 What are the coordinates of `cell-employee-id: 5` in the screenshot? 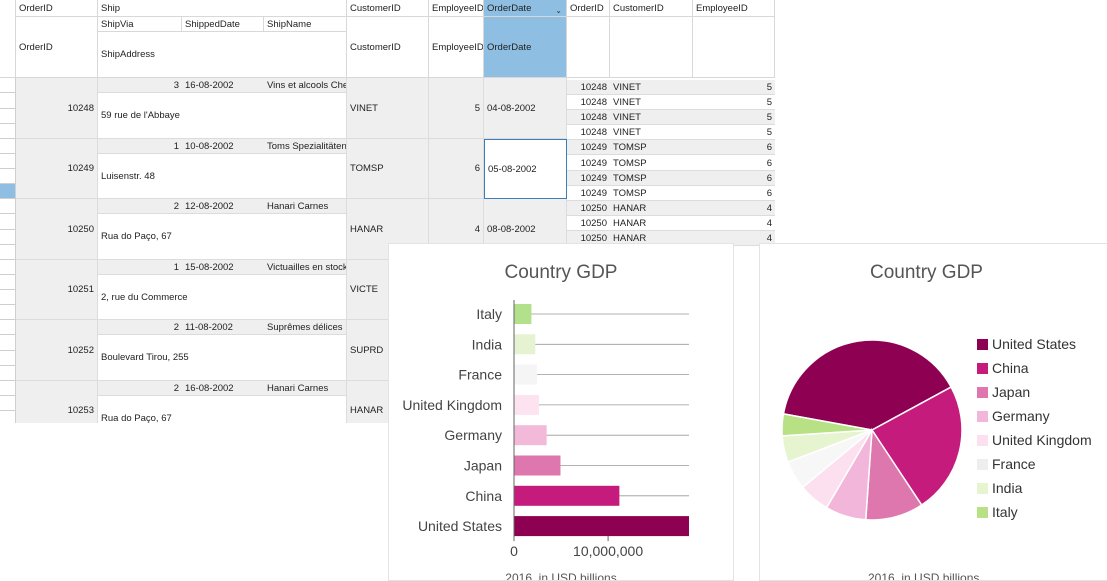 It's located at (456, 108).